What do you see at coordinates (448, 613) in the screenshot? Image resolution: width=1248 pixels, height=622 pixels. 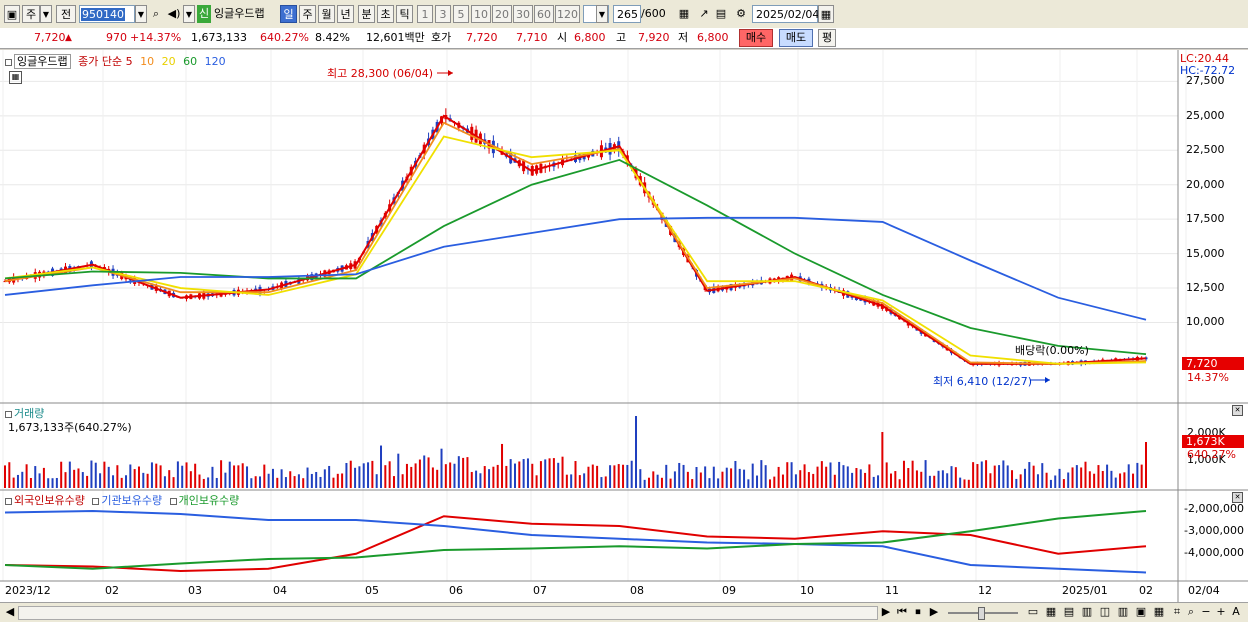 I see `scroll-track` at bounding box center [448, 613].